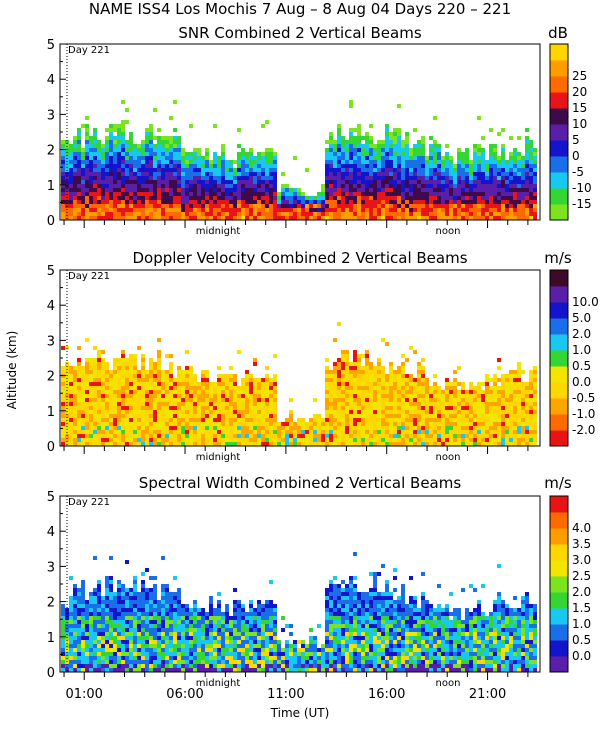  Describe the element at coordinates (581, 366) in the screenshot. I see `colorbar-tick-label: 0.5` at that location.